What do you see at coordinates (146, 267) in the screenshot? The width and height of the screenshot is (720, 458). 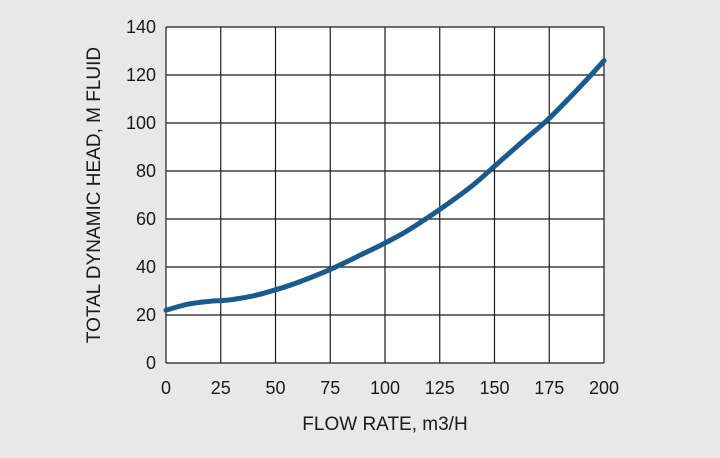 I see `y-tick-label: 40` at bounding box center [146, 267].